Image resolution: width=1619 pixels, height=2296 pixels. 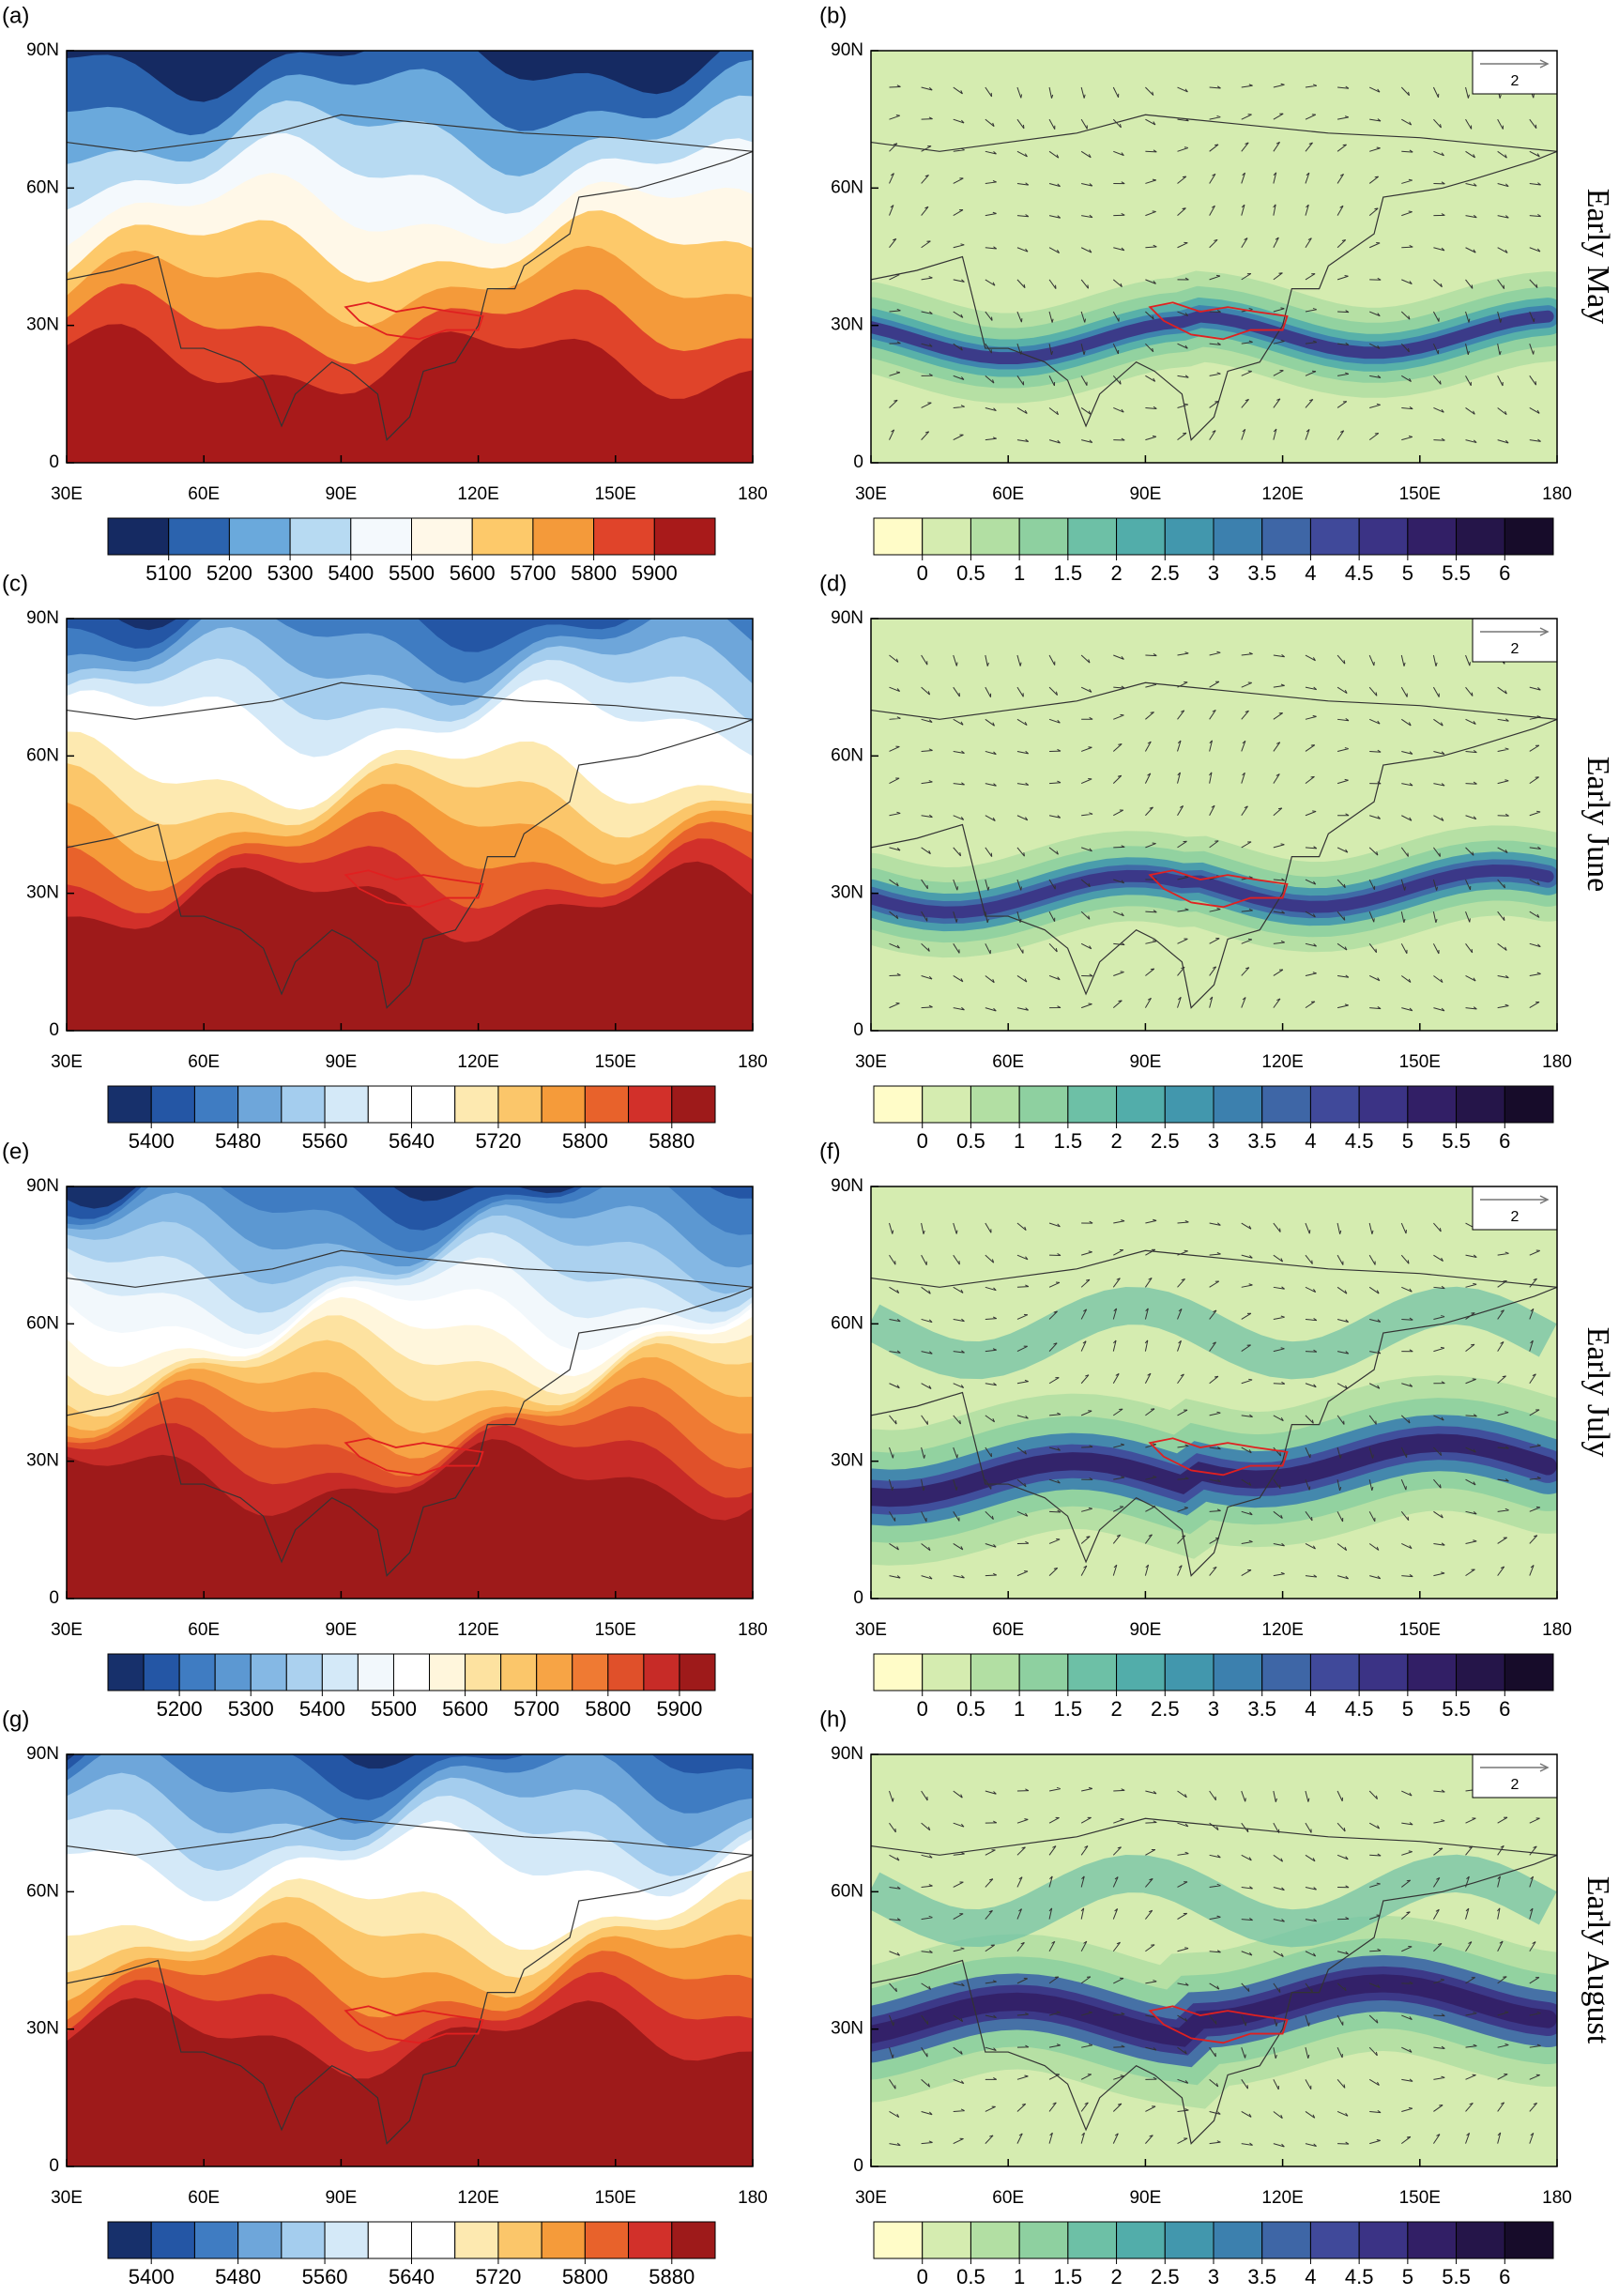 I want to click on y-tick-label: 30N, so click(x=43, y=2029).